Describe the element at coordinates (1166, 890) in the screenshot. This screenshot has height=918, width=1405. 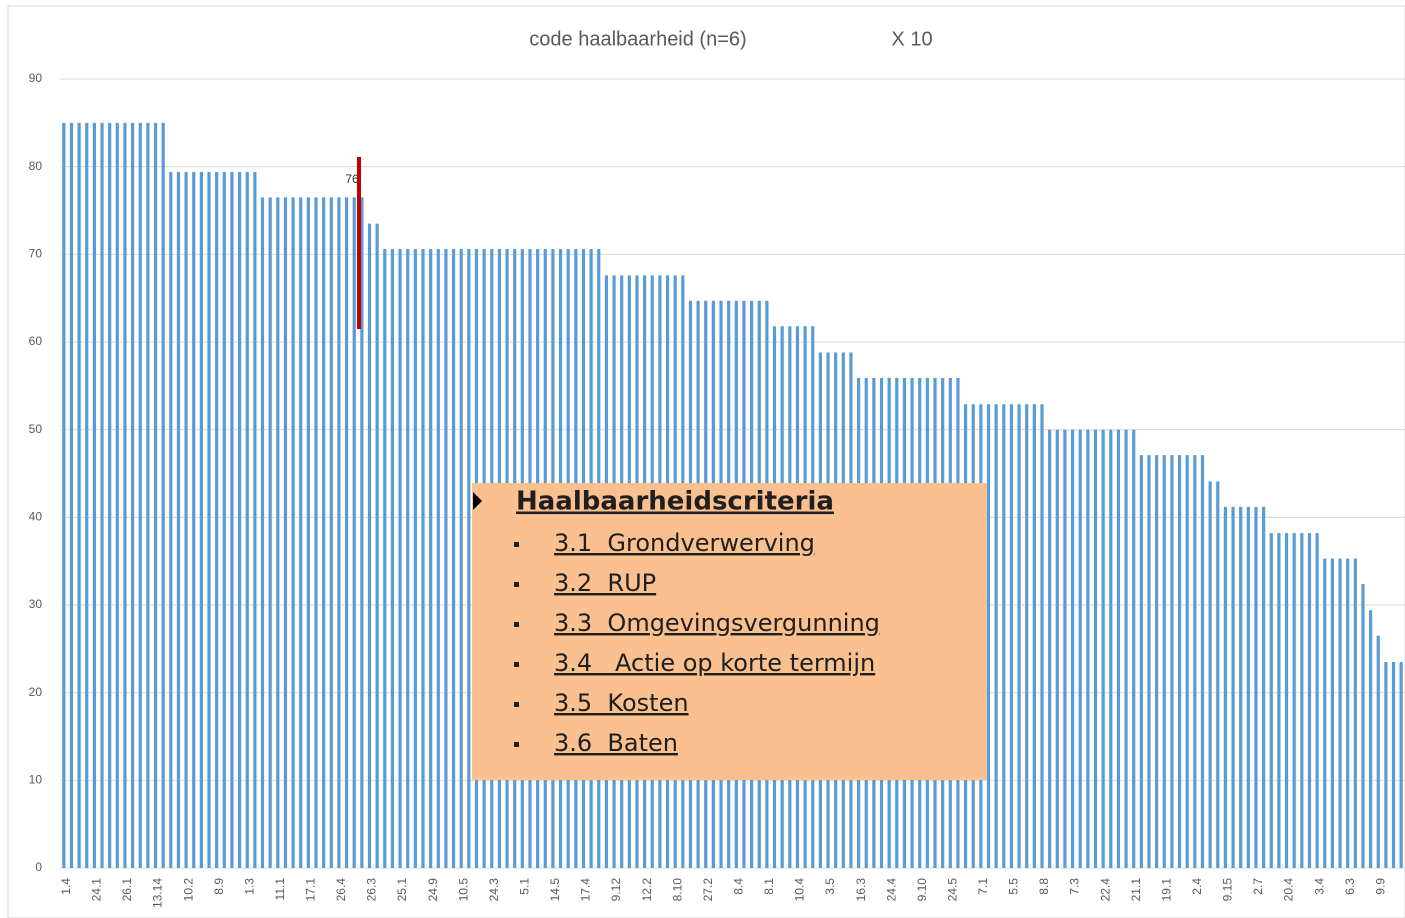
I see `x-tick-label: 19.1` at that location.